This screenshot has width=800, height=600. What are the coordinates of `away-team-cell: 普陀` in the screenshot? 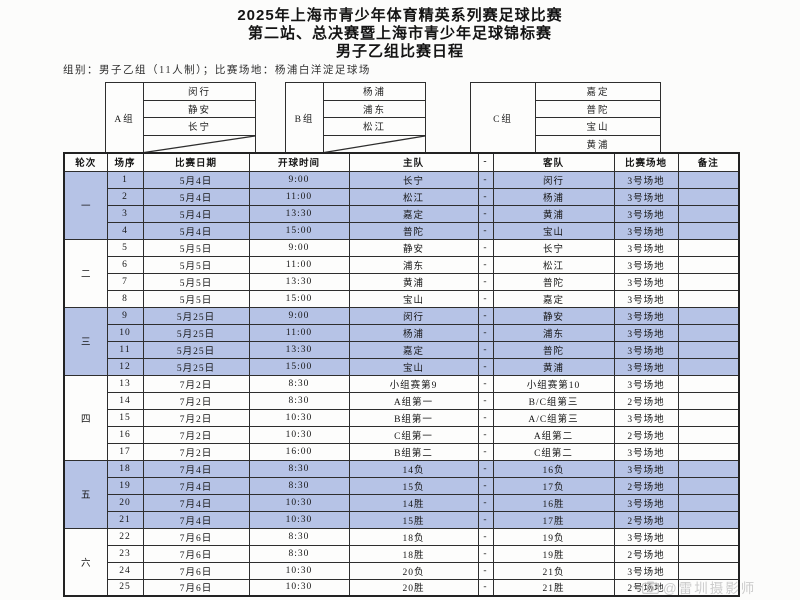 It's located at (553, 349).